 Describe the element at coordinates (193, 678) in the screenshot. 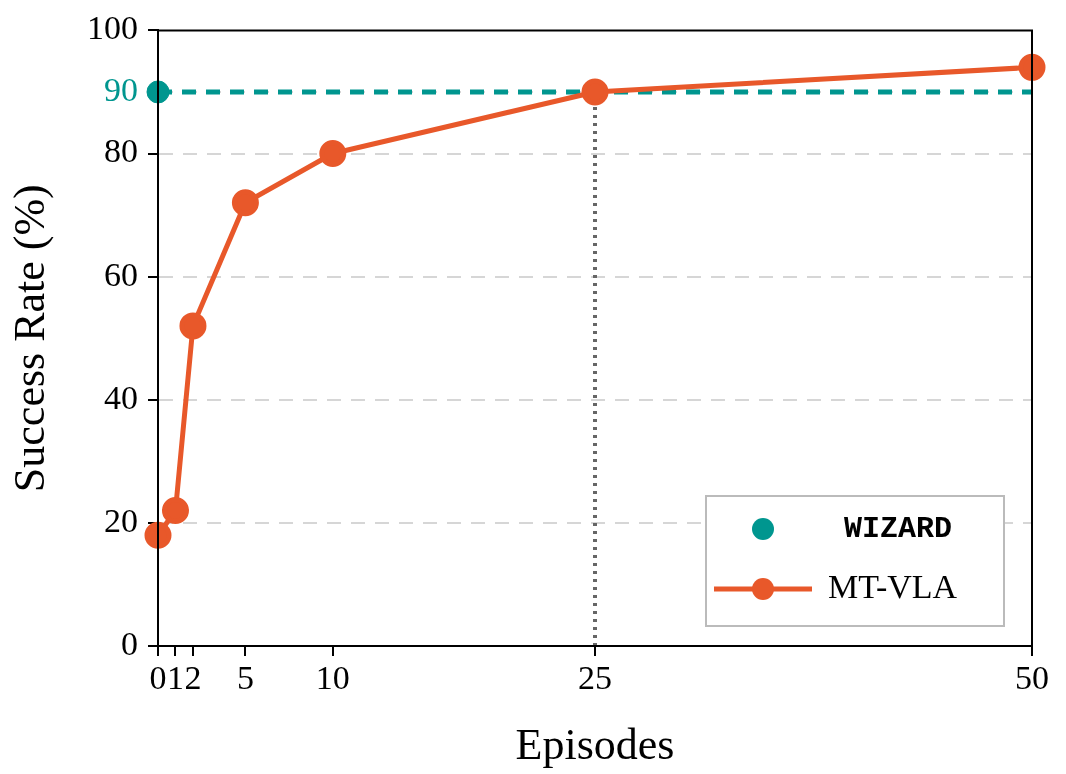

I see `x-tick-label: 2` at that location.